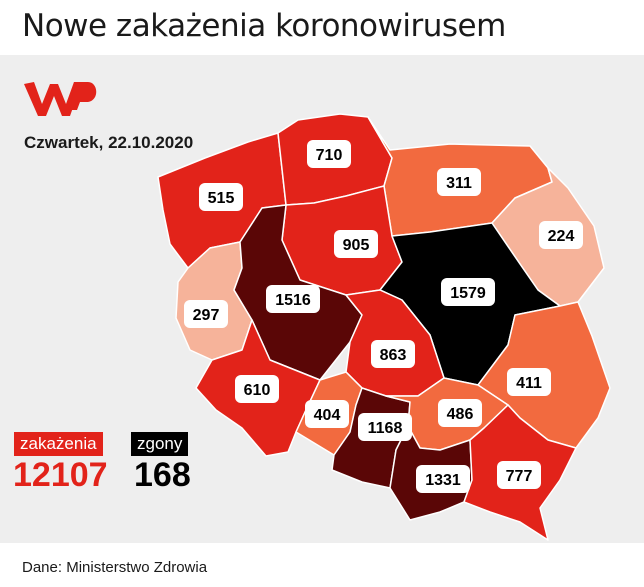  Describe the element at coordinates (109, 142) in the screenshot. I see `date-label: Czwartek, 22.10.2020` at that location.